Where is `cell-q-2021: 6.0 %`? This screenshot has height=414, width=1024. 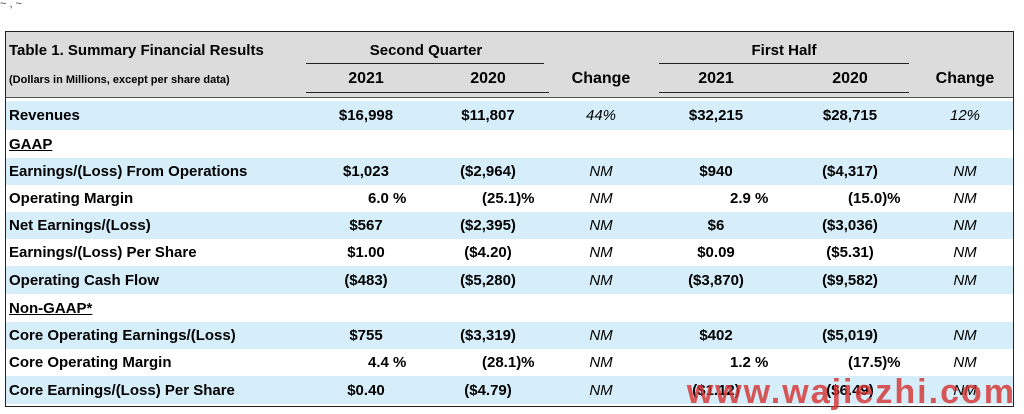 cell-q-2021: 6.0 % is located at coordinates (387, 198).